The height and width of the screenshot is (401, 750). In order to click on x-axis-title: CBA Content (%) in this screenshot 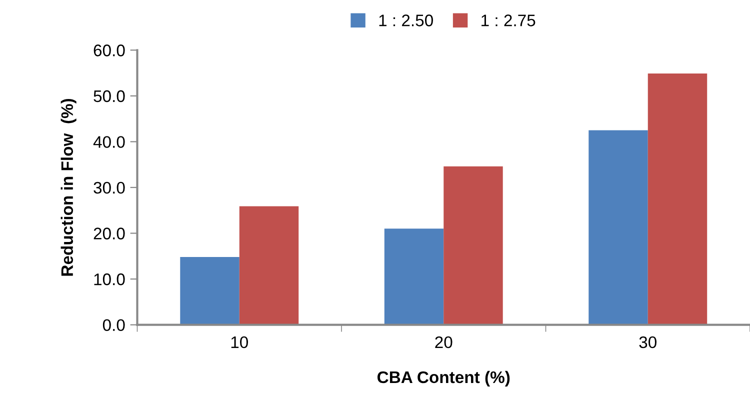, I will do `click(444, 378)`.